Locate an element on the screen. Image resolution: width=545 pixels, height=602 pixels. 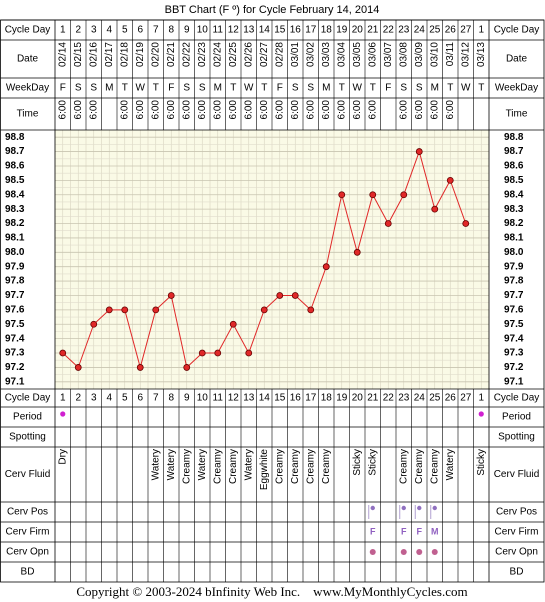
y-tick-label-right: 97.1 is located at coordinates (514, 381).